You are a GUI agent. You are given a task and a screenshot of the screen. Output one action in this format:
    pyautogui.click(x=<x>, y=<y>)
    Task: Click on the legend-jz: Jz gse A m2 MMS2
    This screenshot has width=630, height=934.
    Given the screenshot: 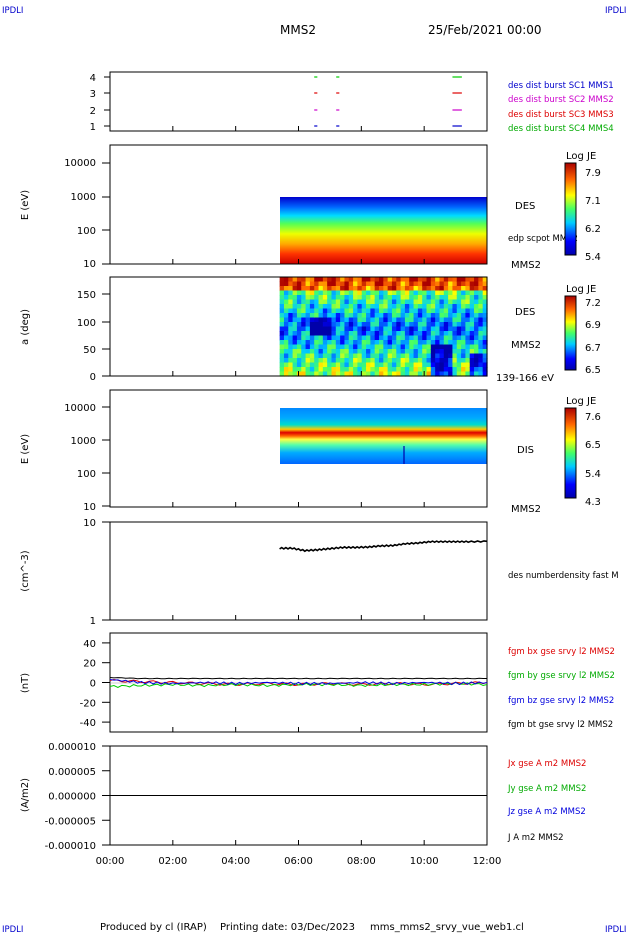 What is the action you would take?
    pyautogui.click(x=546, y=812)
    